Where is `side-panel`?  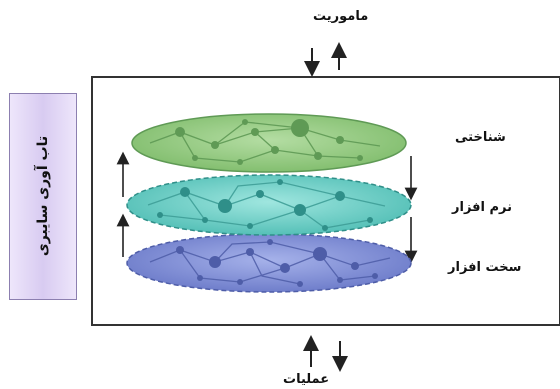
side-panel is located at coordinates (43, 196).